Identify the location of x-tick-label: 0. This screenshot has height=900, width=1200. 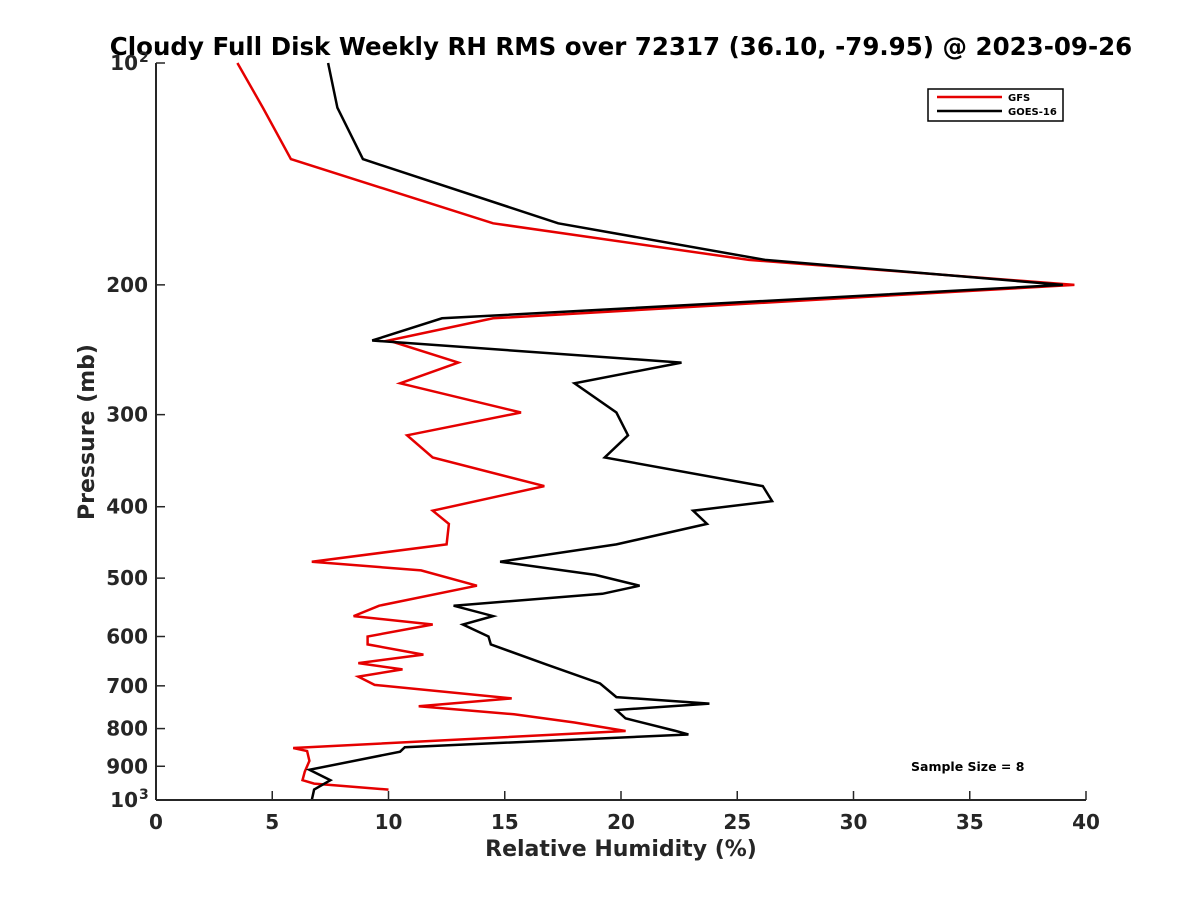
(156, 822).